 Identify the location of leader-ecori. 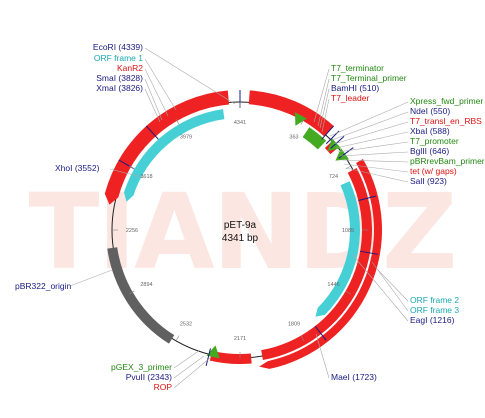
(190, 76).